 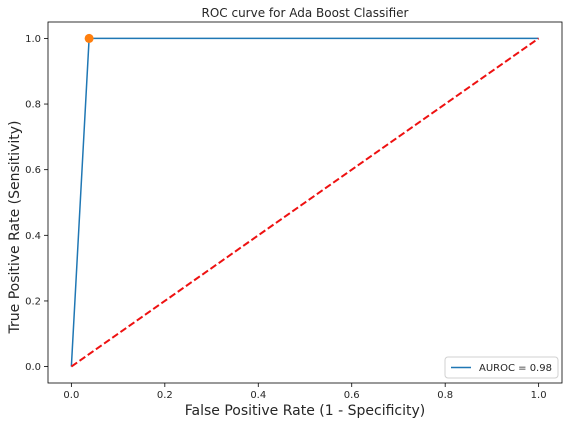 I want to click on y-tick-label: 0.2, so click(x=33, y=301).